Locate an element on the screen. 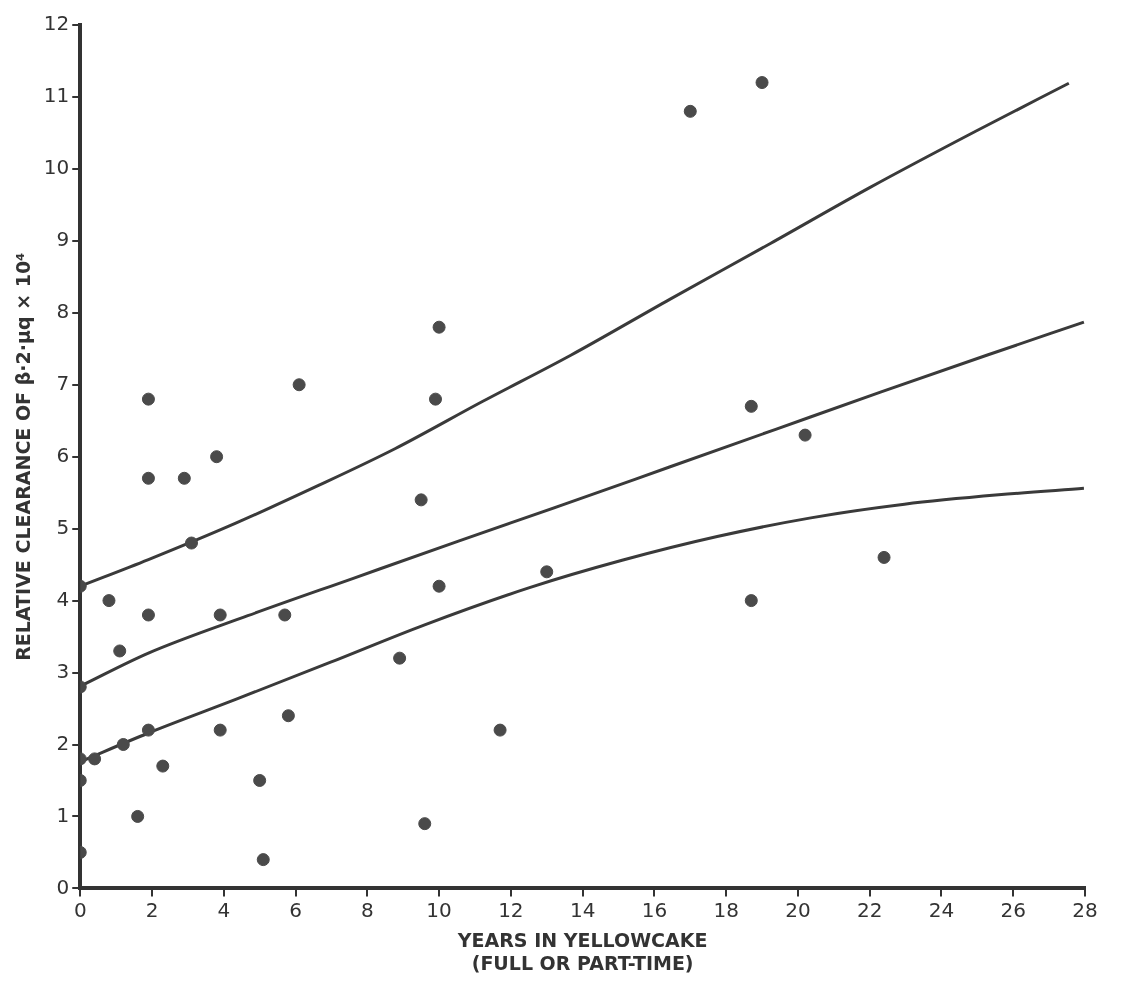 The image size is (1125, 998). x-tick-label: 28 is located at coordinates (1085, 909).